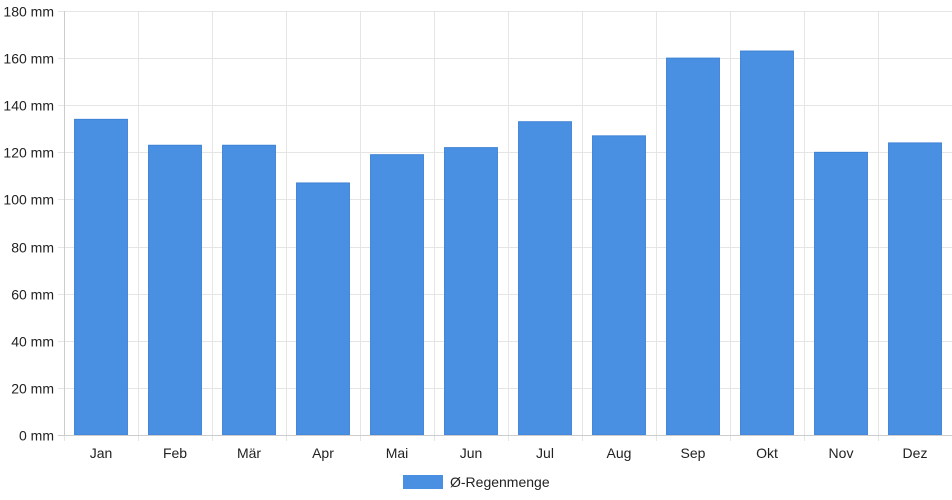  Describe the element at coordinates (423, 482) in the screenshot. I see `legend-swatch` at that location.